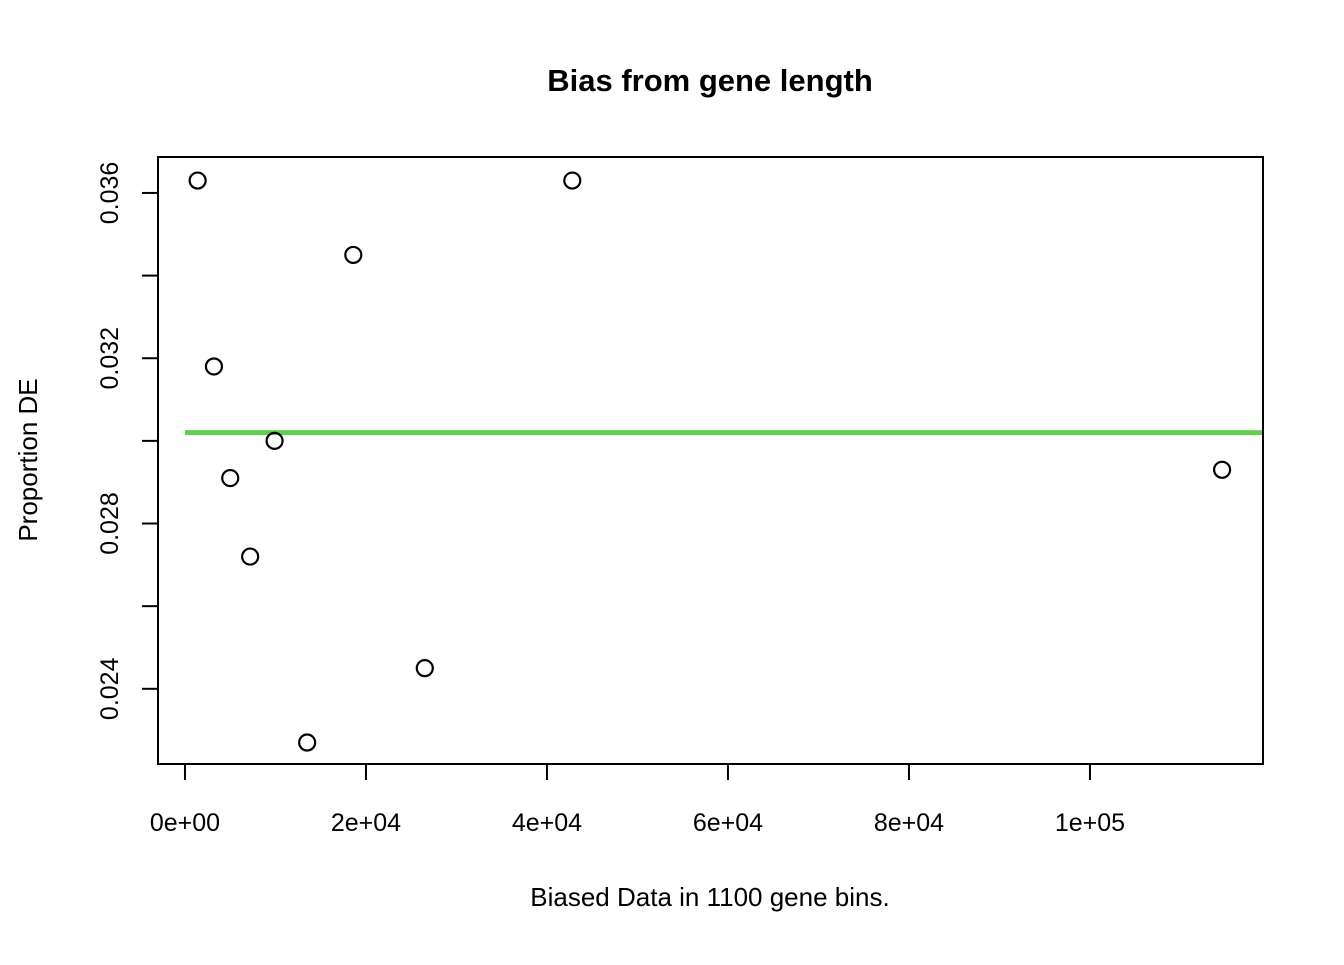  Describe the element at coordinates (710, 80) in the screenshot. I see `plot-title: Bias from gene length` at that location.